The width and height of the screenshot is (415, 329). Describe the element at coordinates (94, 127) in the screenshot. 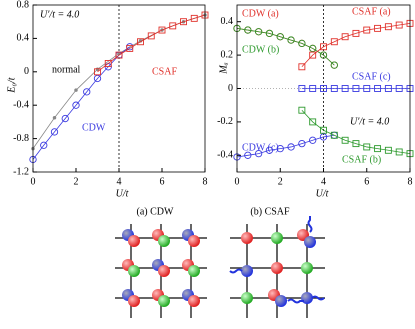

I see `series-label: CDW` at that location.